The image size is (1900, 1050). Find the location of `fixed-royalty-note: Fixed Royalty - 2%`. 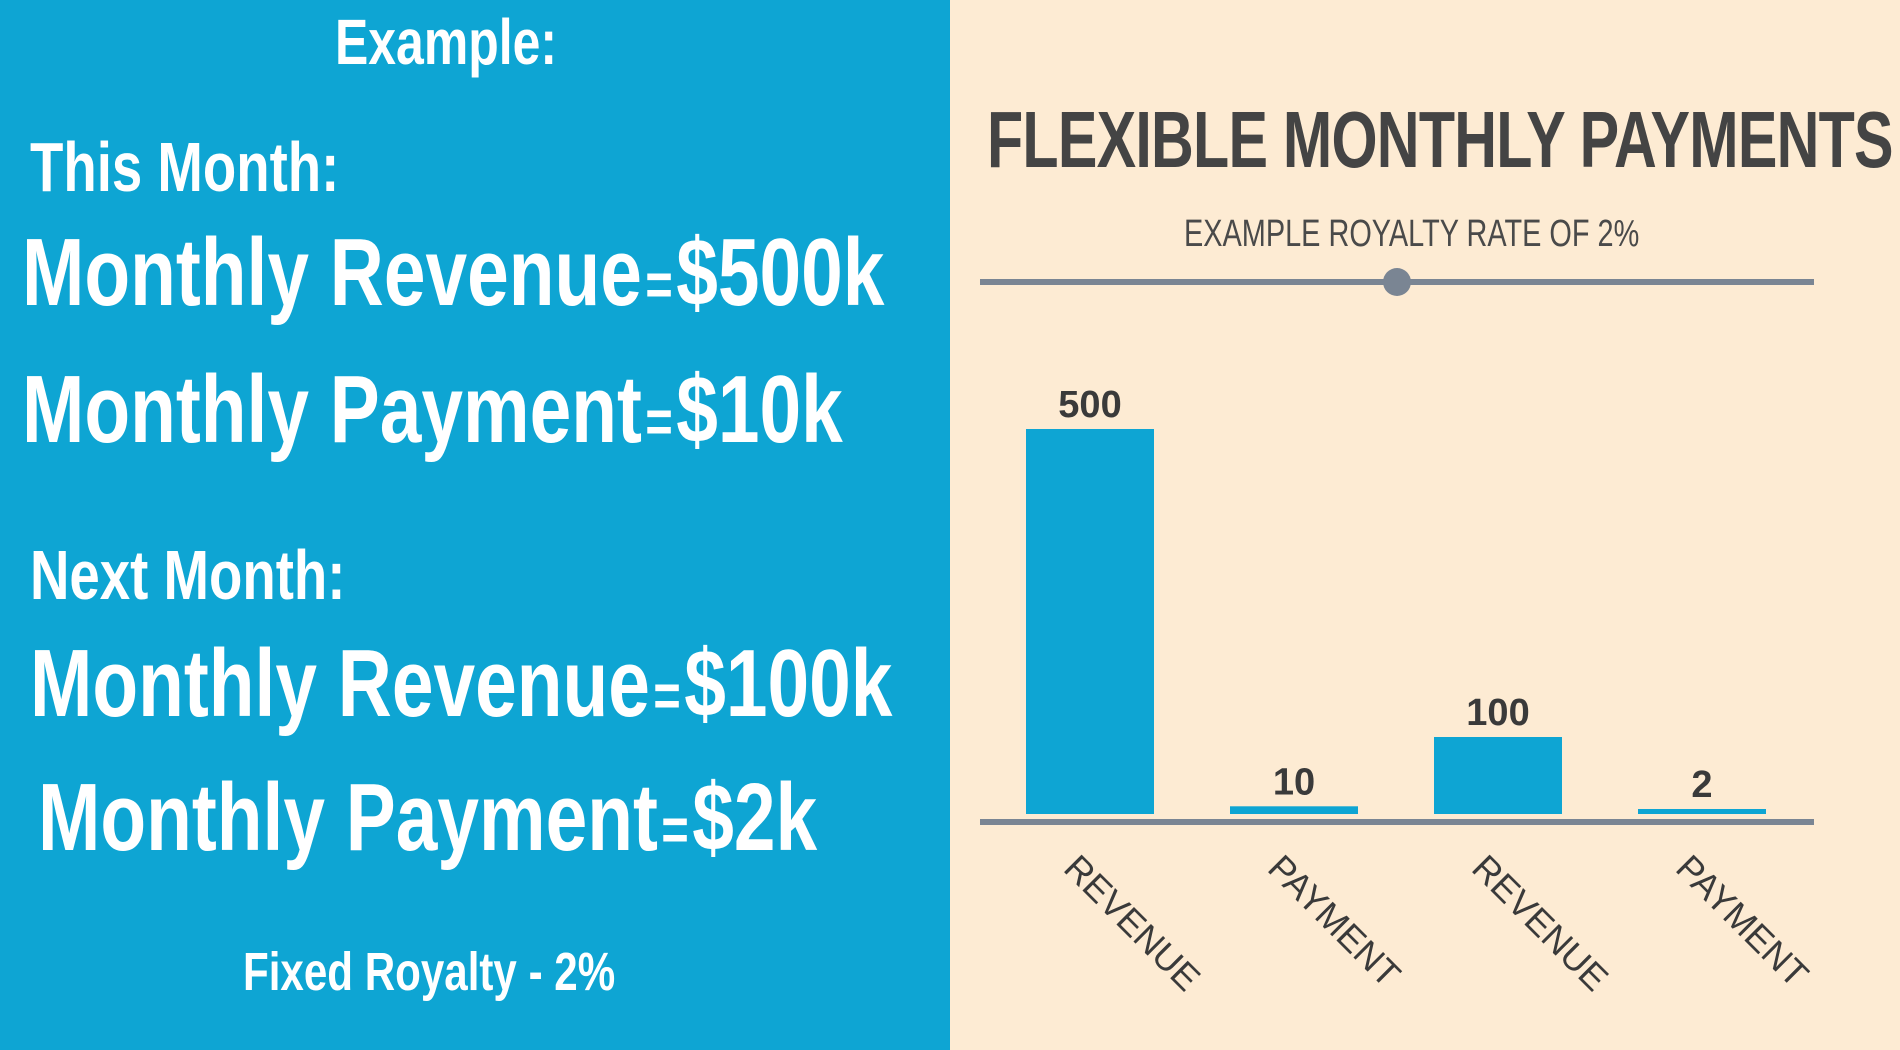

fixed-royalty-note: Fixed Royalty - 2% is located at coordinates (429, 972).